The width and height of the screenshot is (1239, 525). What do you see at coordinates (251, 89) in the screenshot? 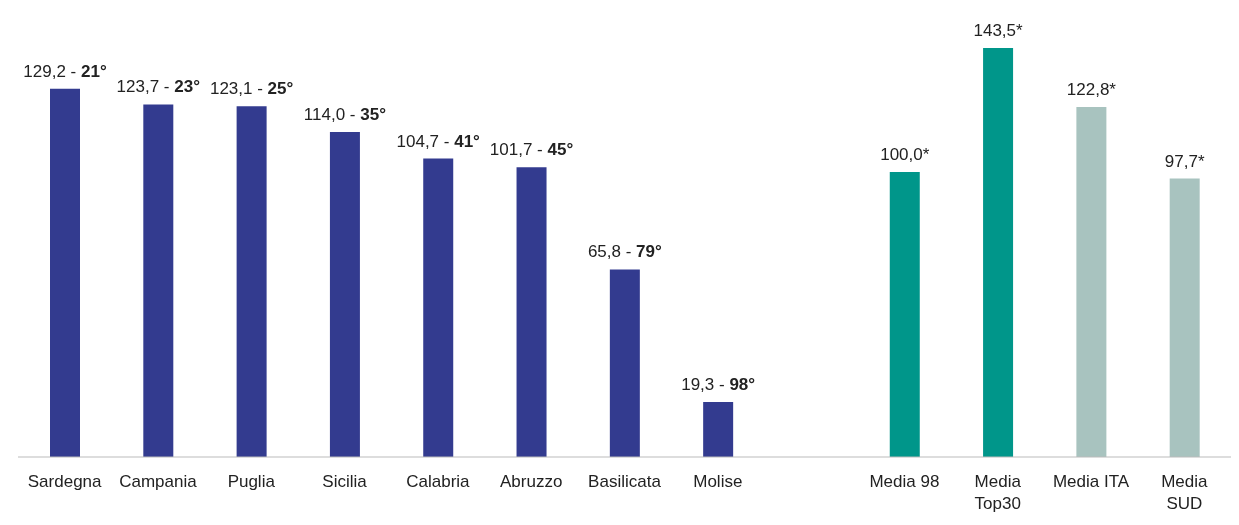
I see `data-label: 123,1 - 25°` at bounding box center [251, 89].